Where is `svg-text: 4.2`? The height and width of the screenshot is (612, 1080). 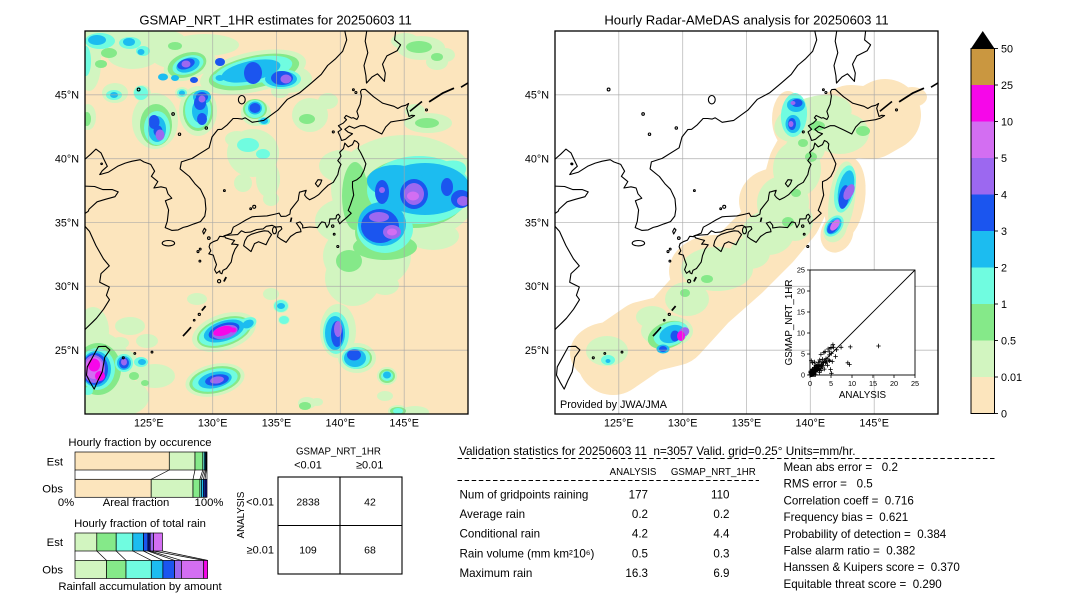
svg-text: 4.2 is located at coordinates (640, 534).